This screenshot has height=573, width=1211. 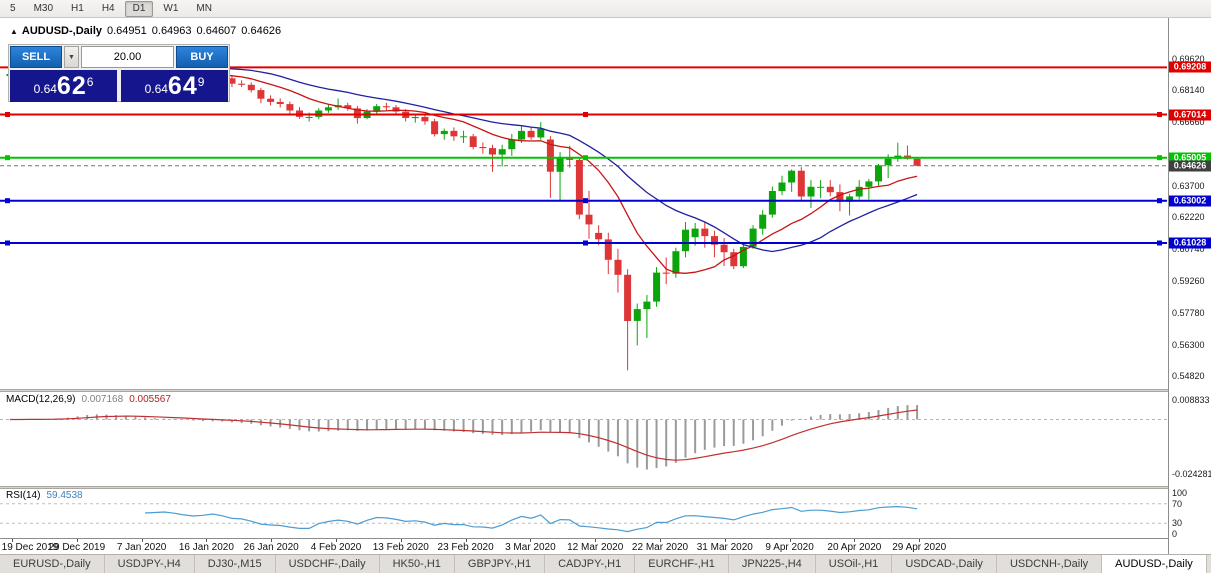 What do you see at coordinates (204, 8) in the screenshot?
I see `timeframe-button-mn: MN` at bounding box center [204, 8].